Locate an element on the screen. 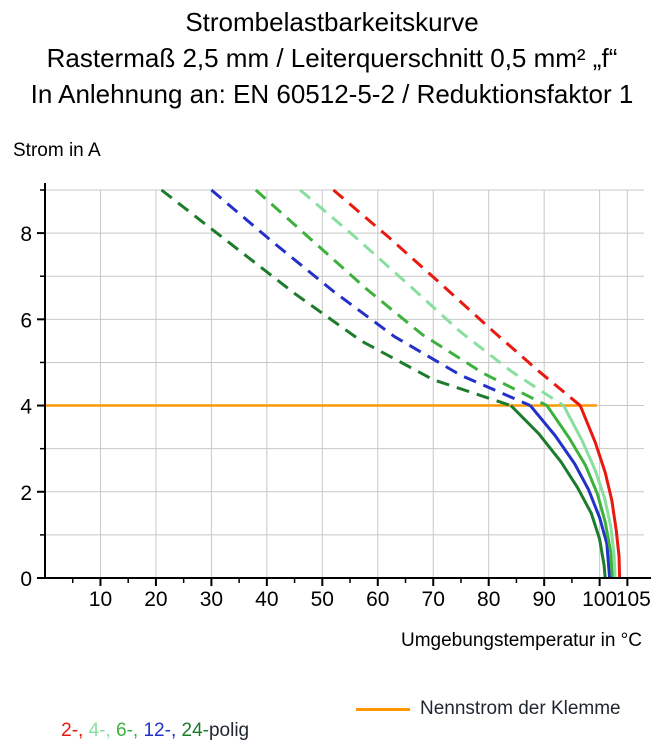 Image resolution: width=664 pixels, height=740 pixels. x-axis-label: Umgebungstemperatur in °C is located at coordinates (521, 640).